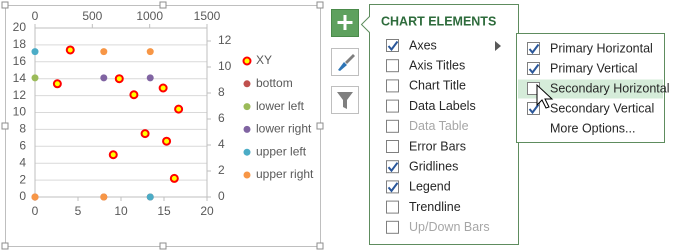 The width and height of the screenshot is (677, 252). I want to click on submenu-arrow, so click(498, 46).